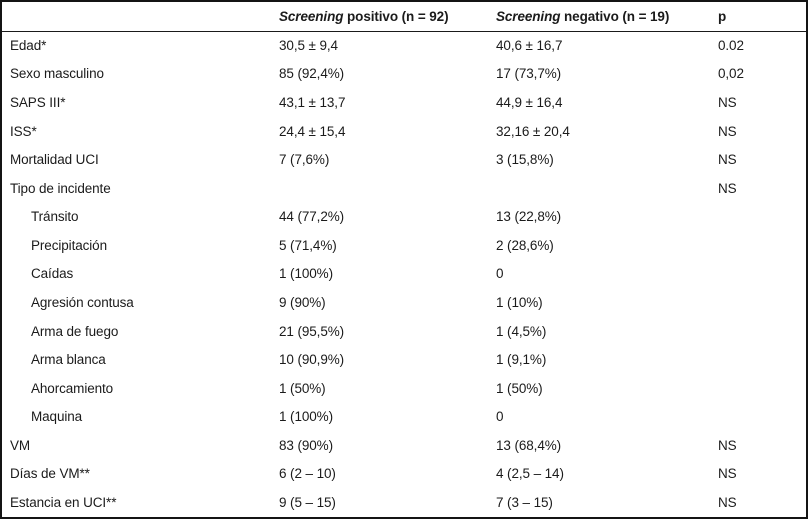  What do you see at coordinates (387, 188) in the screenshot?
I see `positive-value-cell` at bounding box center [387, 188].